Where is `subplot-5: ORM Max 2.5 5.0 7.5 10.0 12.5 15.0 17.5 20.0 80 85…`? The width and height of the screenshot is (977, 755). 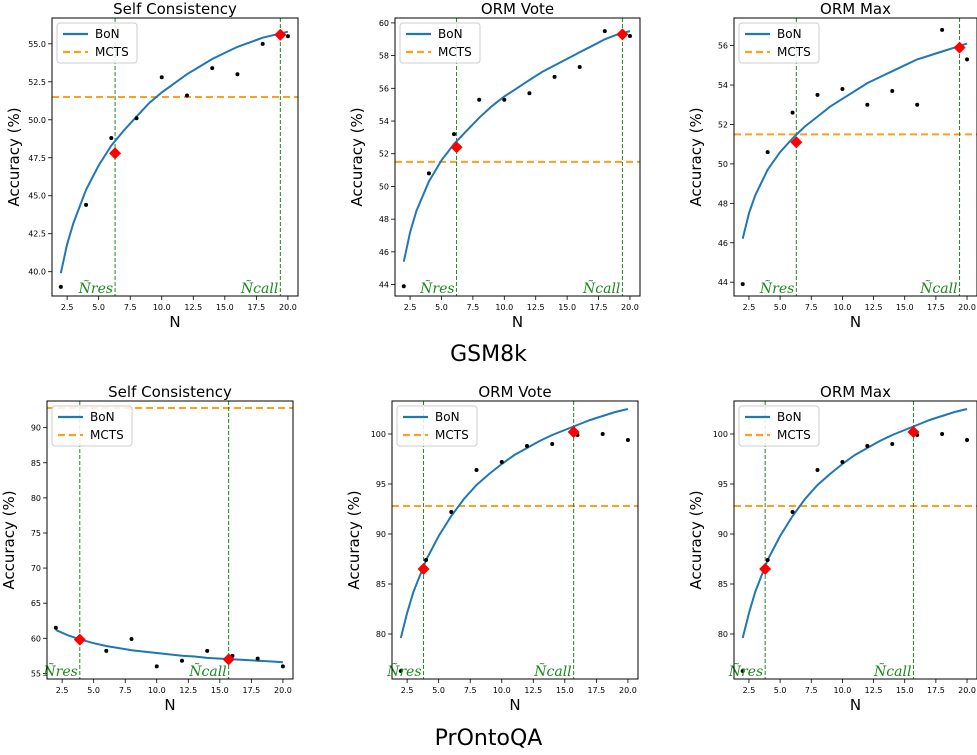
subplot-5: ORM Max 2.5 5.0 7.5 10.0 12.5 15.0 17.5 20.0 80 85… is located at coordinates (832, 548).